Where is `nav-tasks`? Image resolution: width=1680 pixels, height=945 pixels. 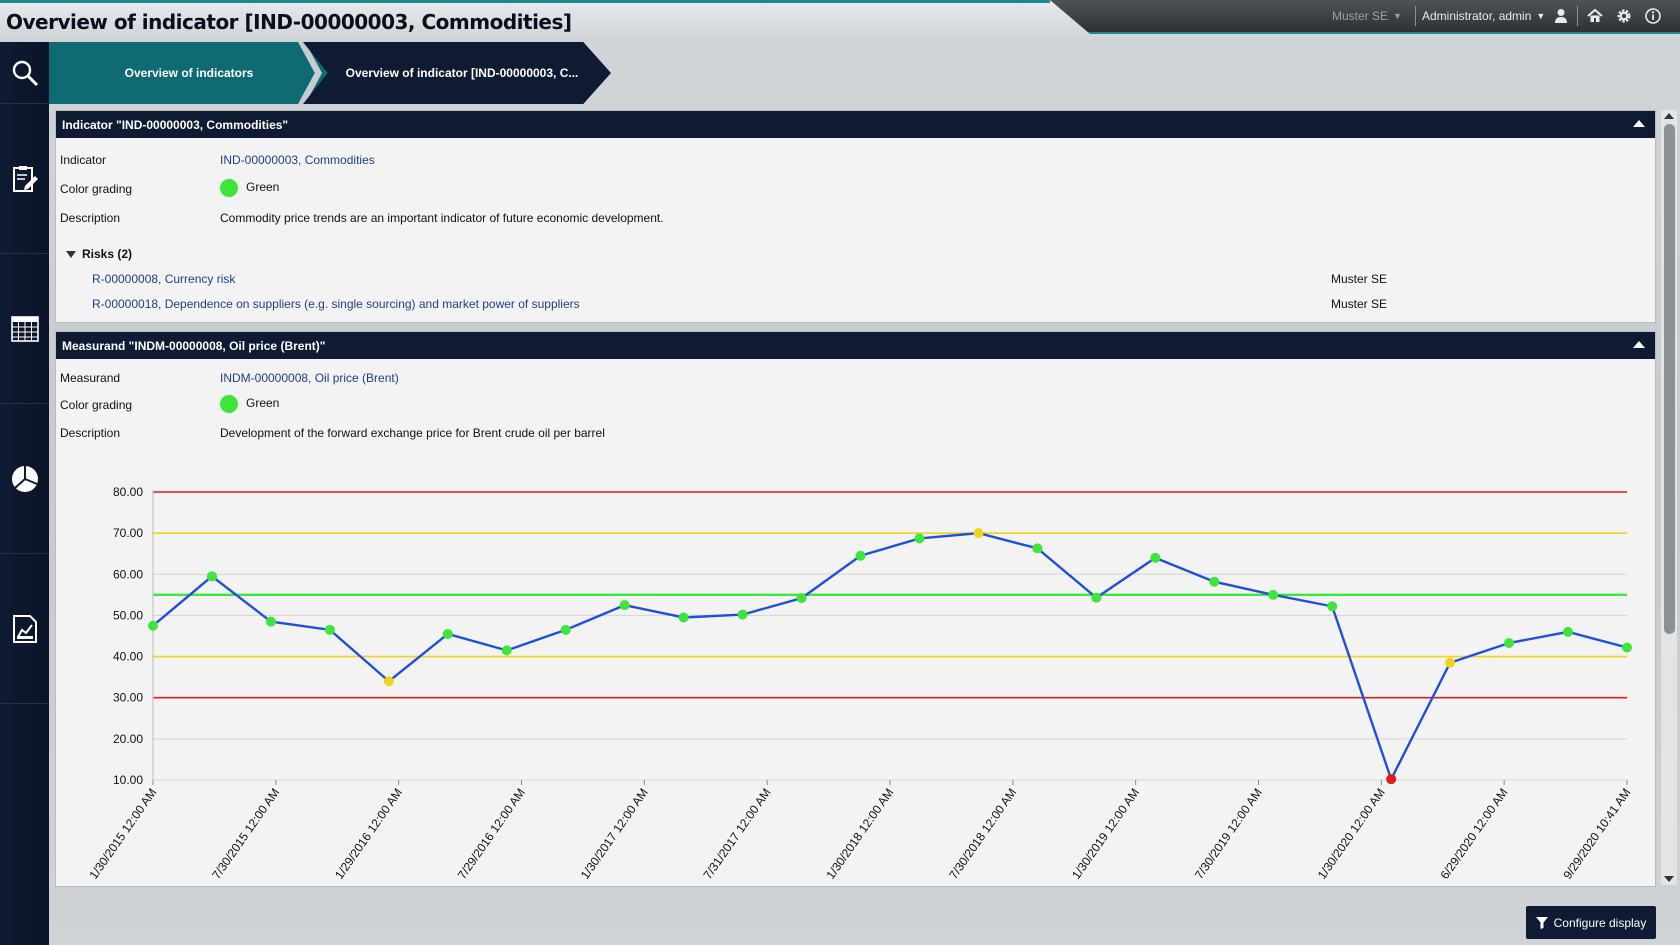 nav-tasks is located at coordinates (24, 179).